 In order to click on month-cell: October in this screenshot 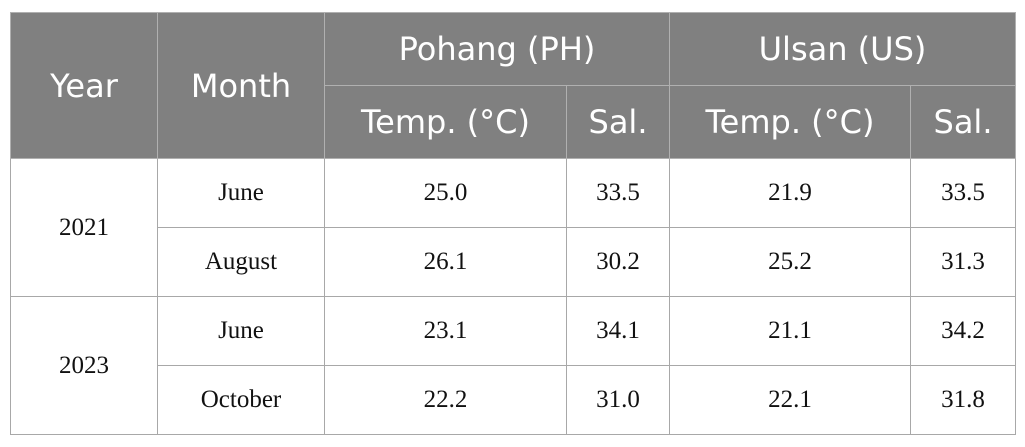, I will do `click(241, 400)`.